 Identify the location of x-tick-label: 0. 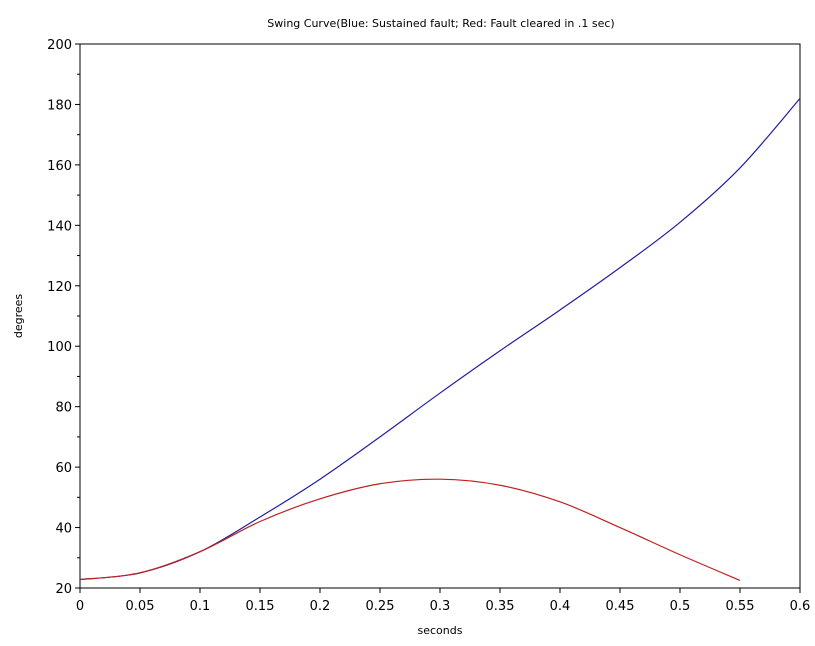
(80, 606).